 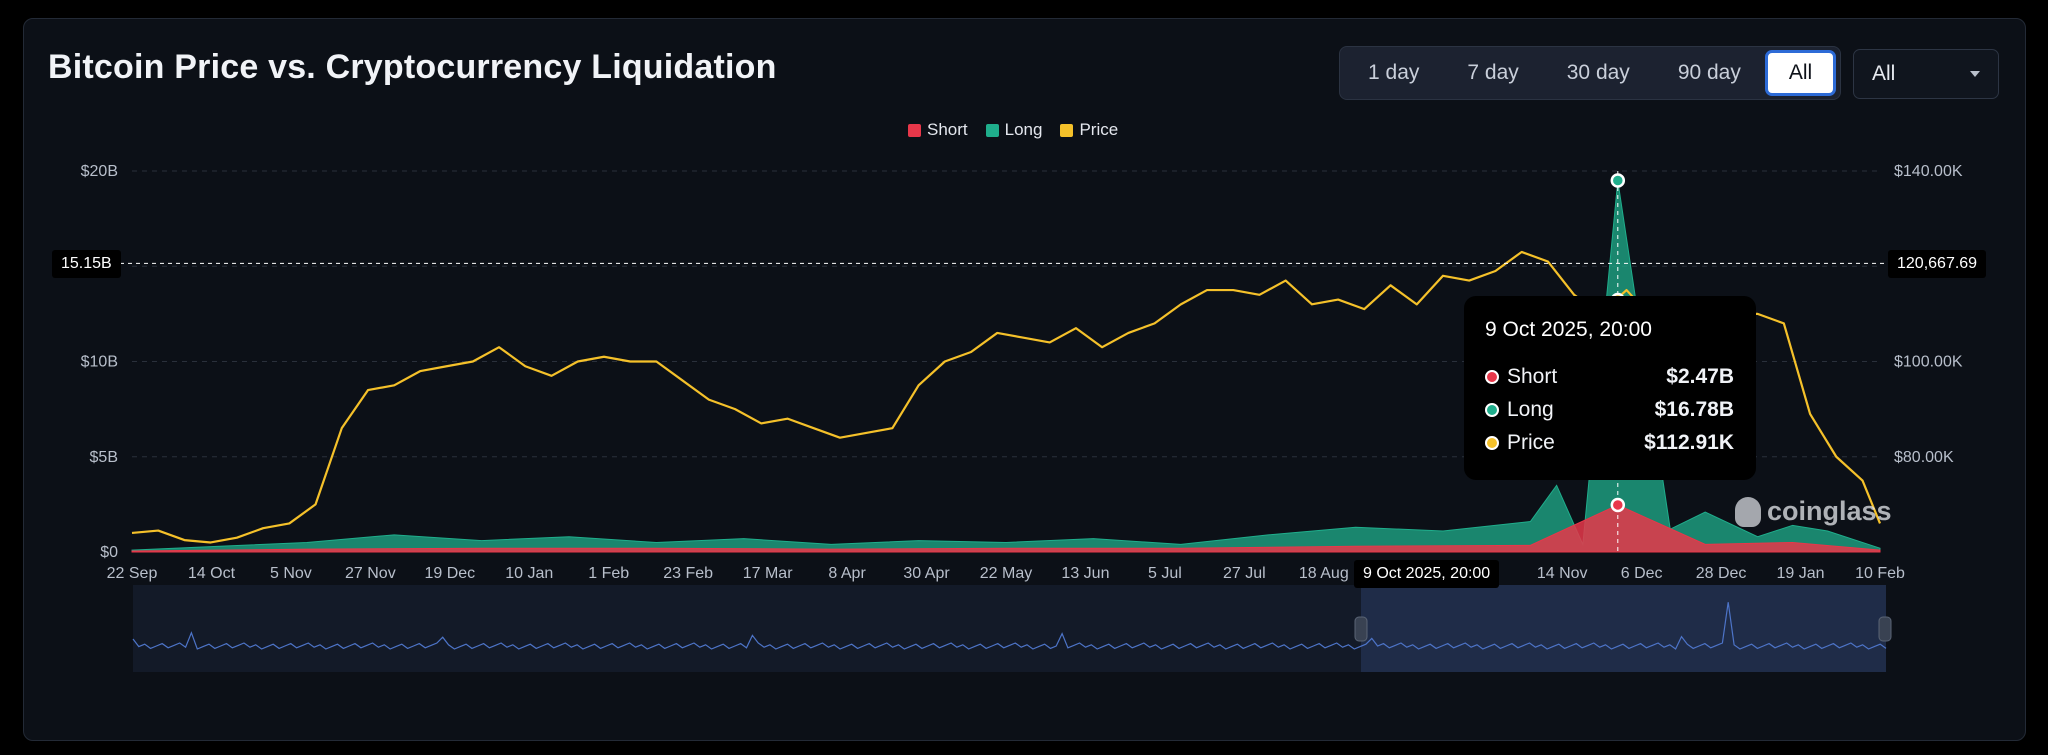 I want to click on legend-swatch-price, so click(x=1067, y=130).